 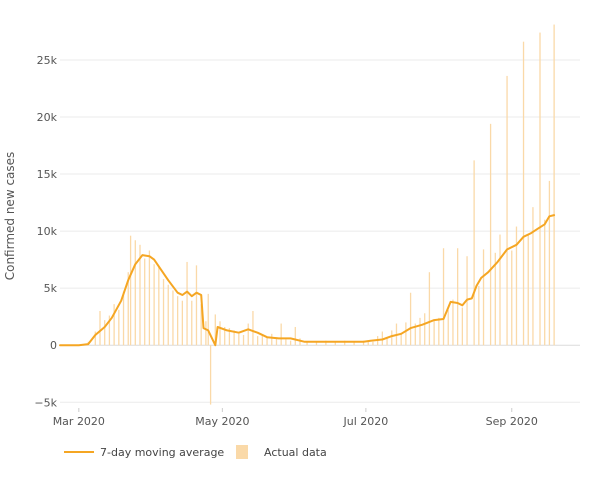 I want to click on legend-bar-swatch, so click(x=242, y=452).